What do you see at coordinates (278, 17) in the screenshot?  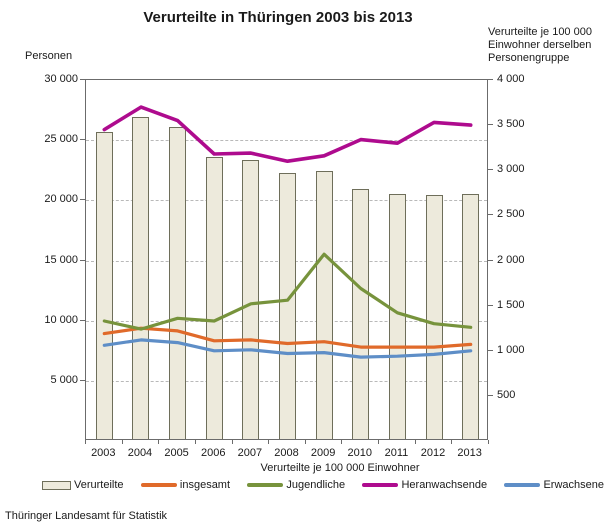 I see `chart-title: Verurteilte in Thüringen 2003 bis 2013` at bounding box center [278, 17].